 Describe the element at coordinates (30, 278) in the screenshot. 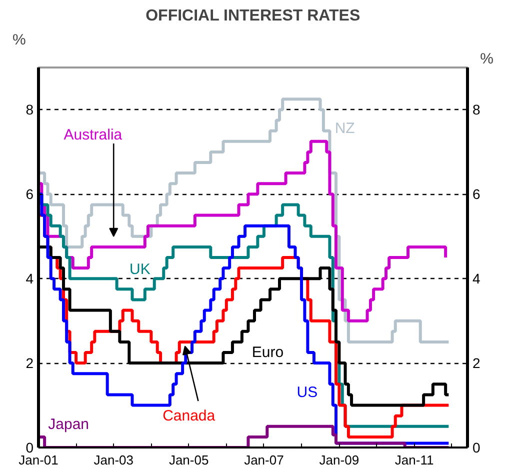

I see `y-tick-label: 4` at that location.